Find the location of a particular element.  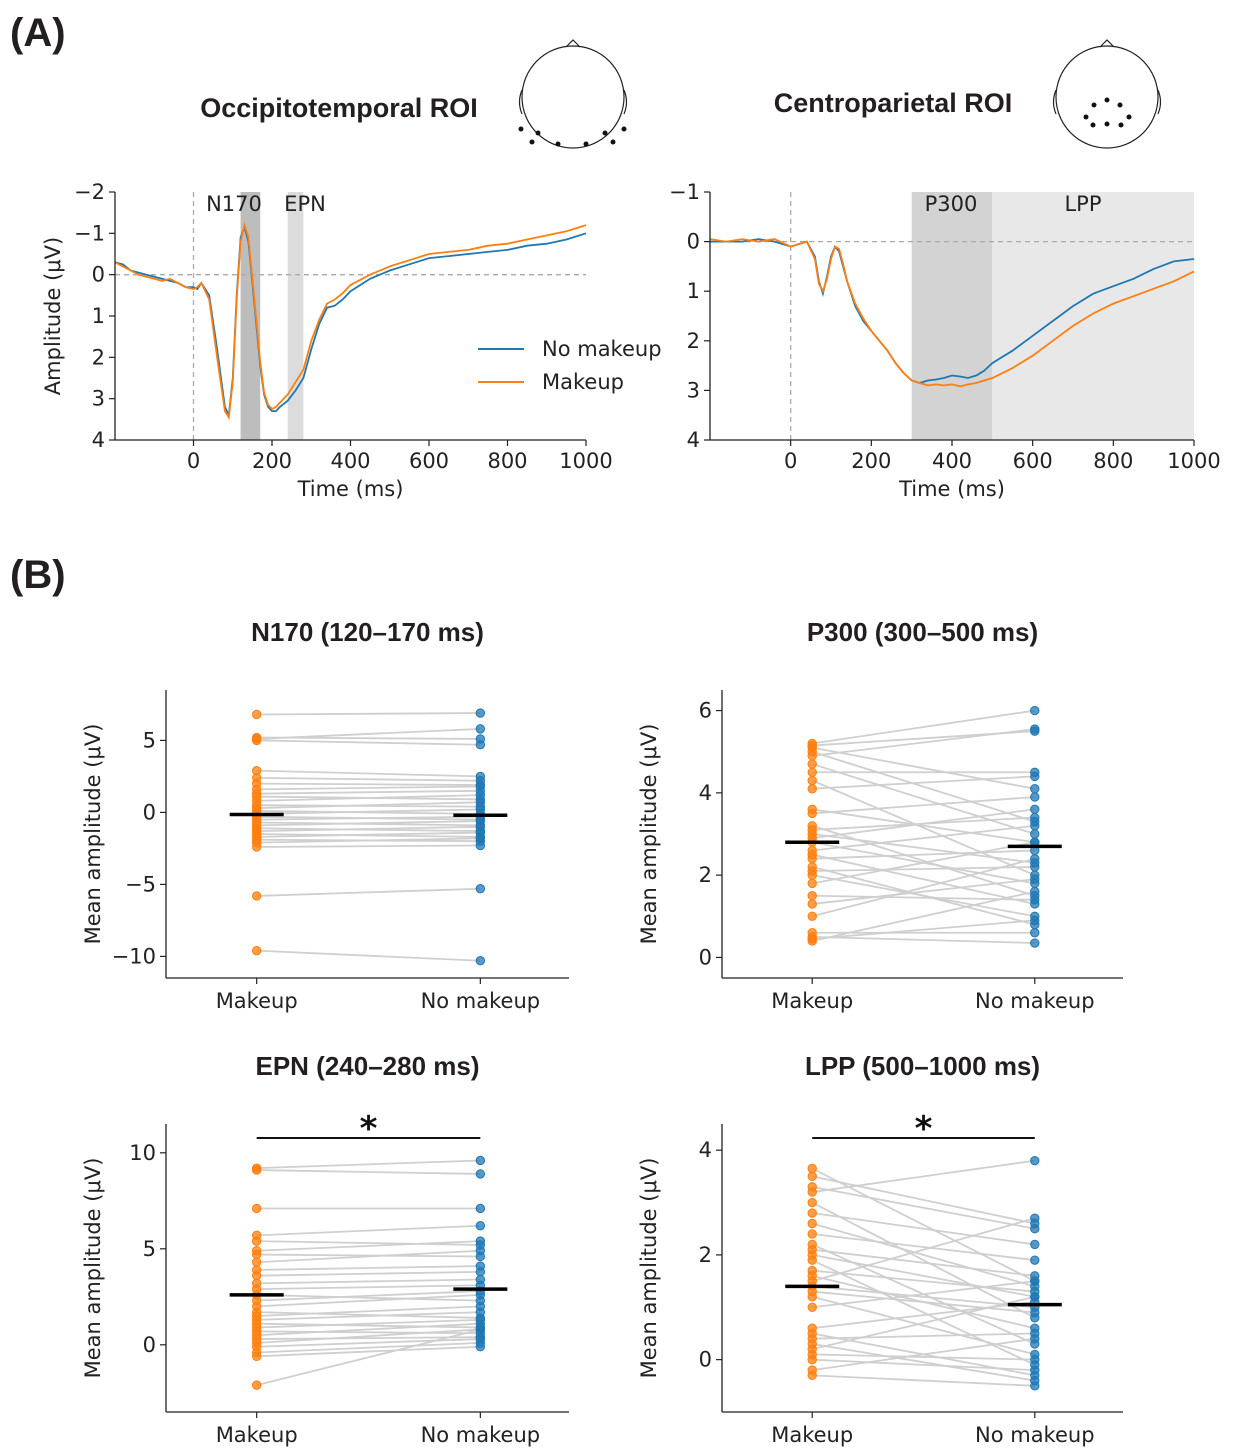

series-line-makeup is located at coordinates (350, 320).